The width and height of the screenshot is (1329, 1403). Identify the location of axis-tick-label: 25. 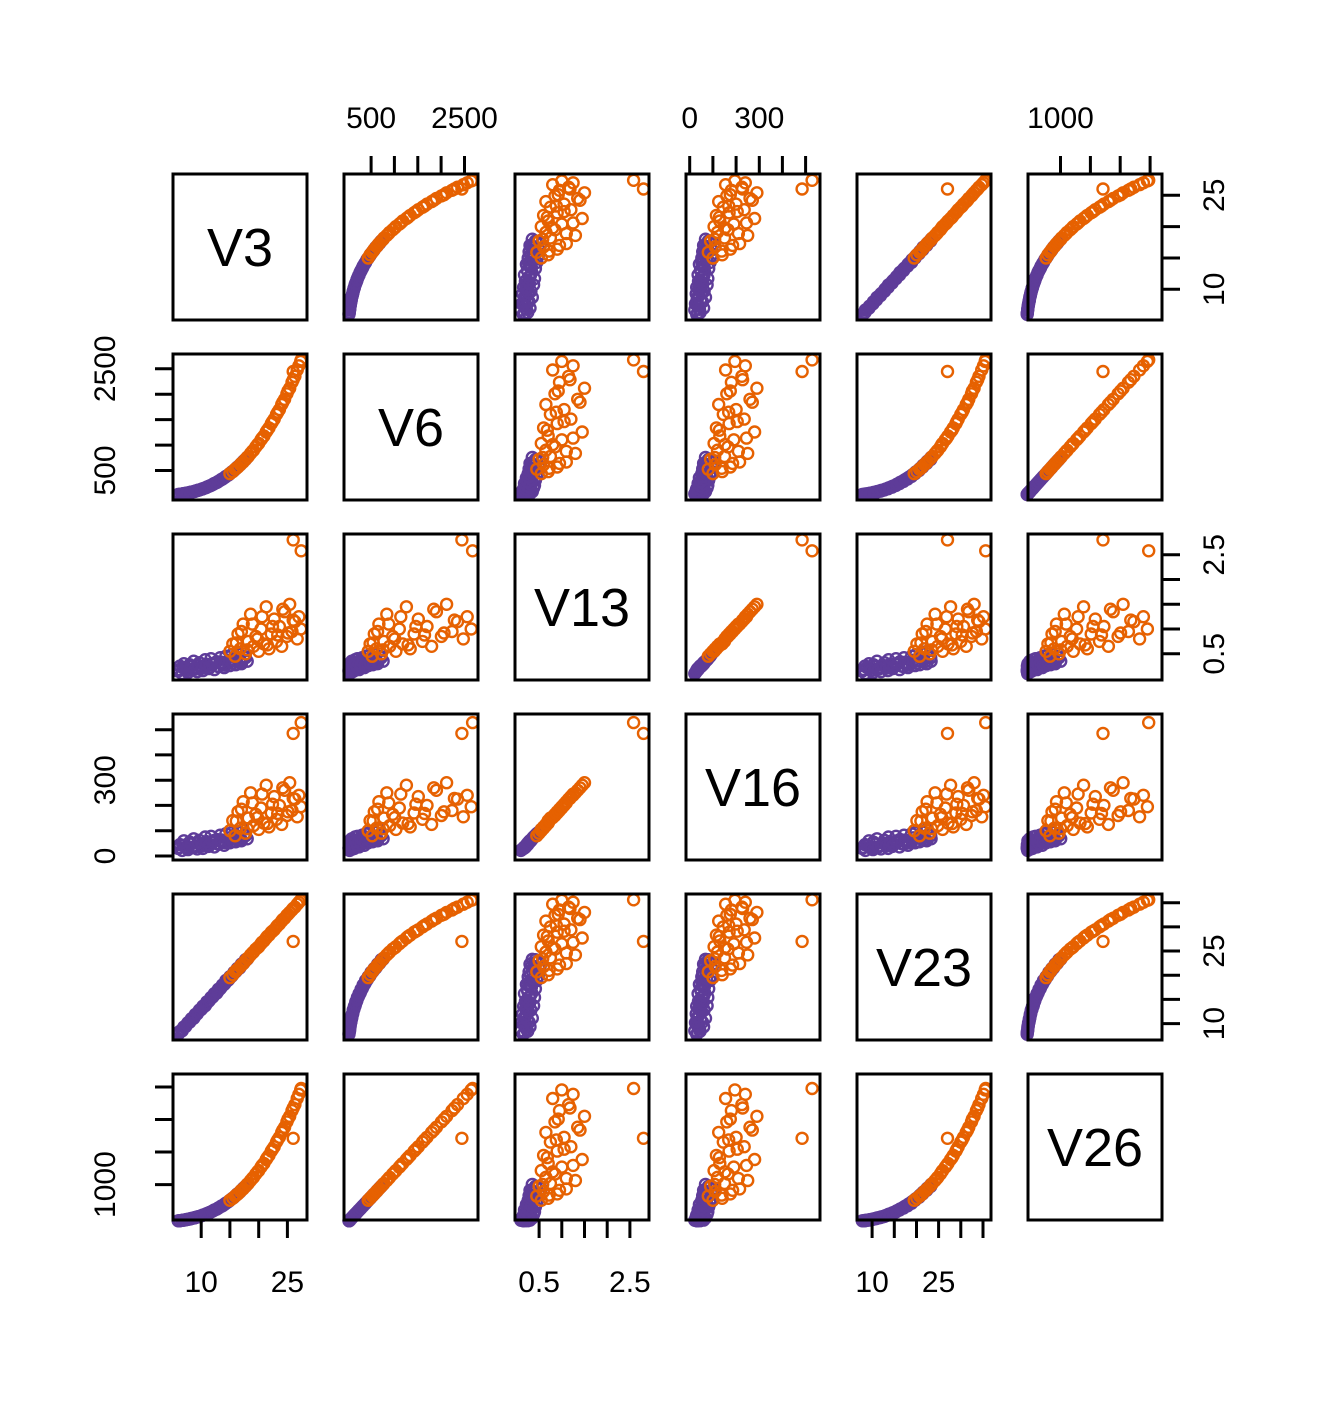
(1214, 195).